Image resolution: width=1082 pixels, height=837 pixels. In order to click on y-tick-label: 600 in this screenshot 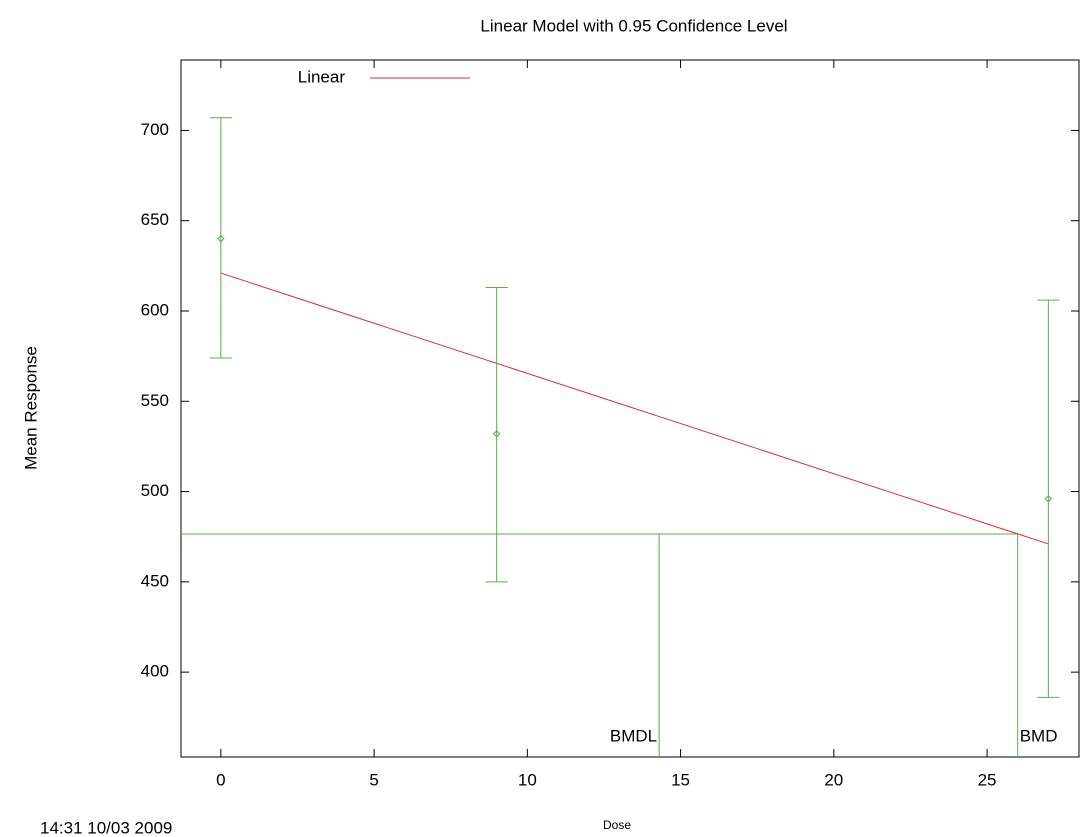, I will do `click(155, 309)`.